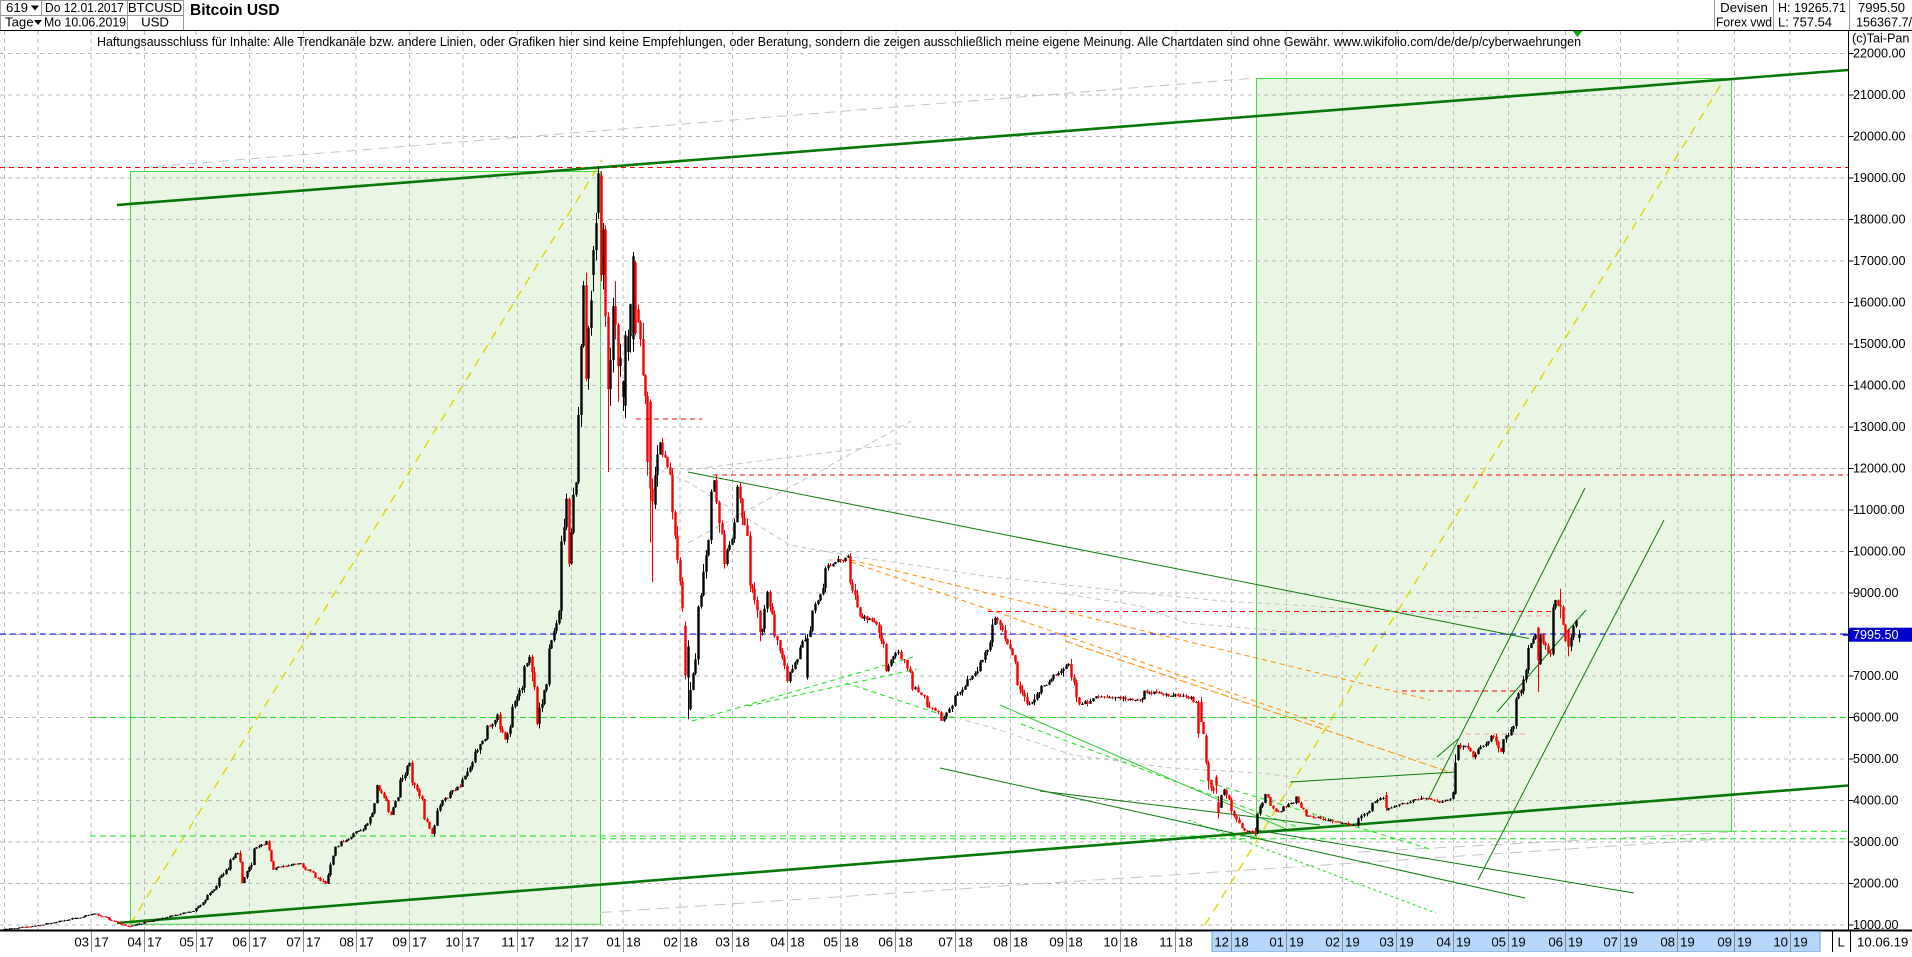 The width and height of the screenshot is (1912, 957). I want to click on svg-text: 7000.00, so click(1876, 676).